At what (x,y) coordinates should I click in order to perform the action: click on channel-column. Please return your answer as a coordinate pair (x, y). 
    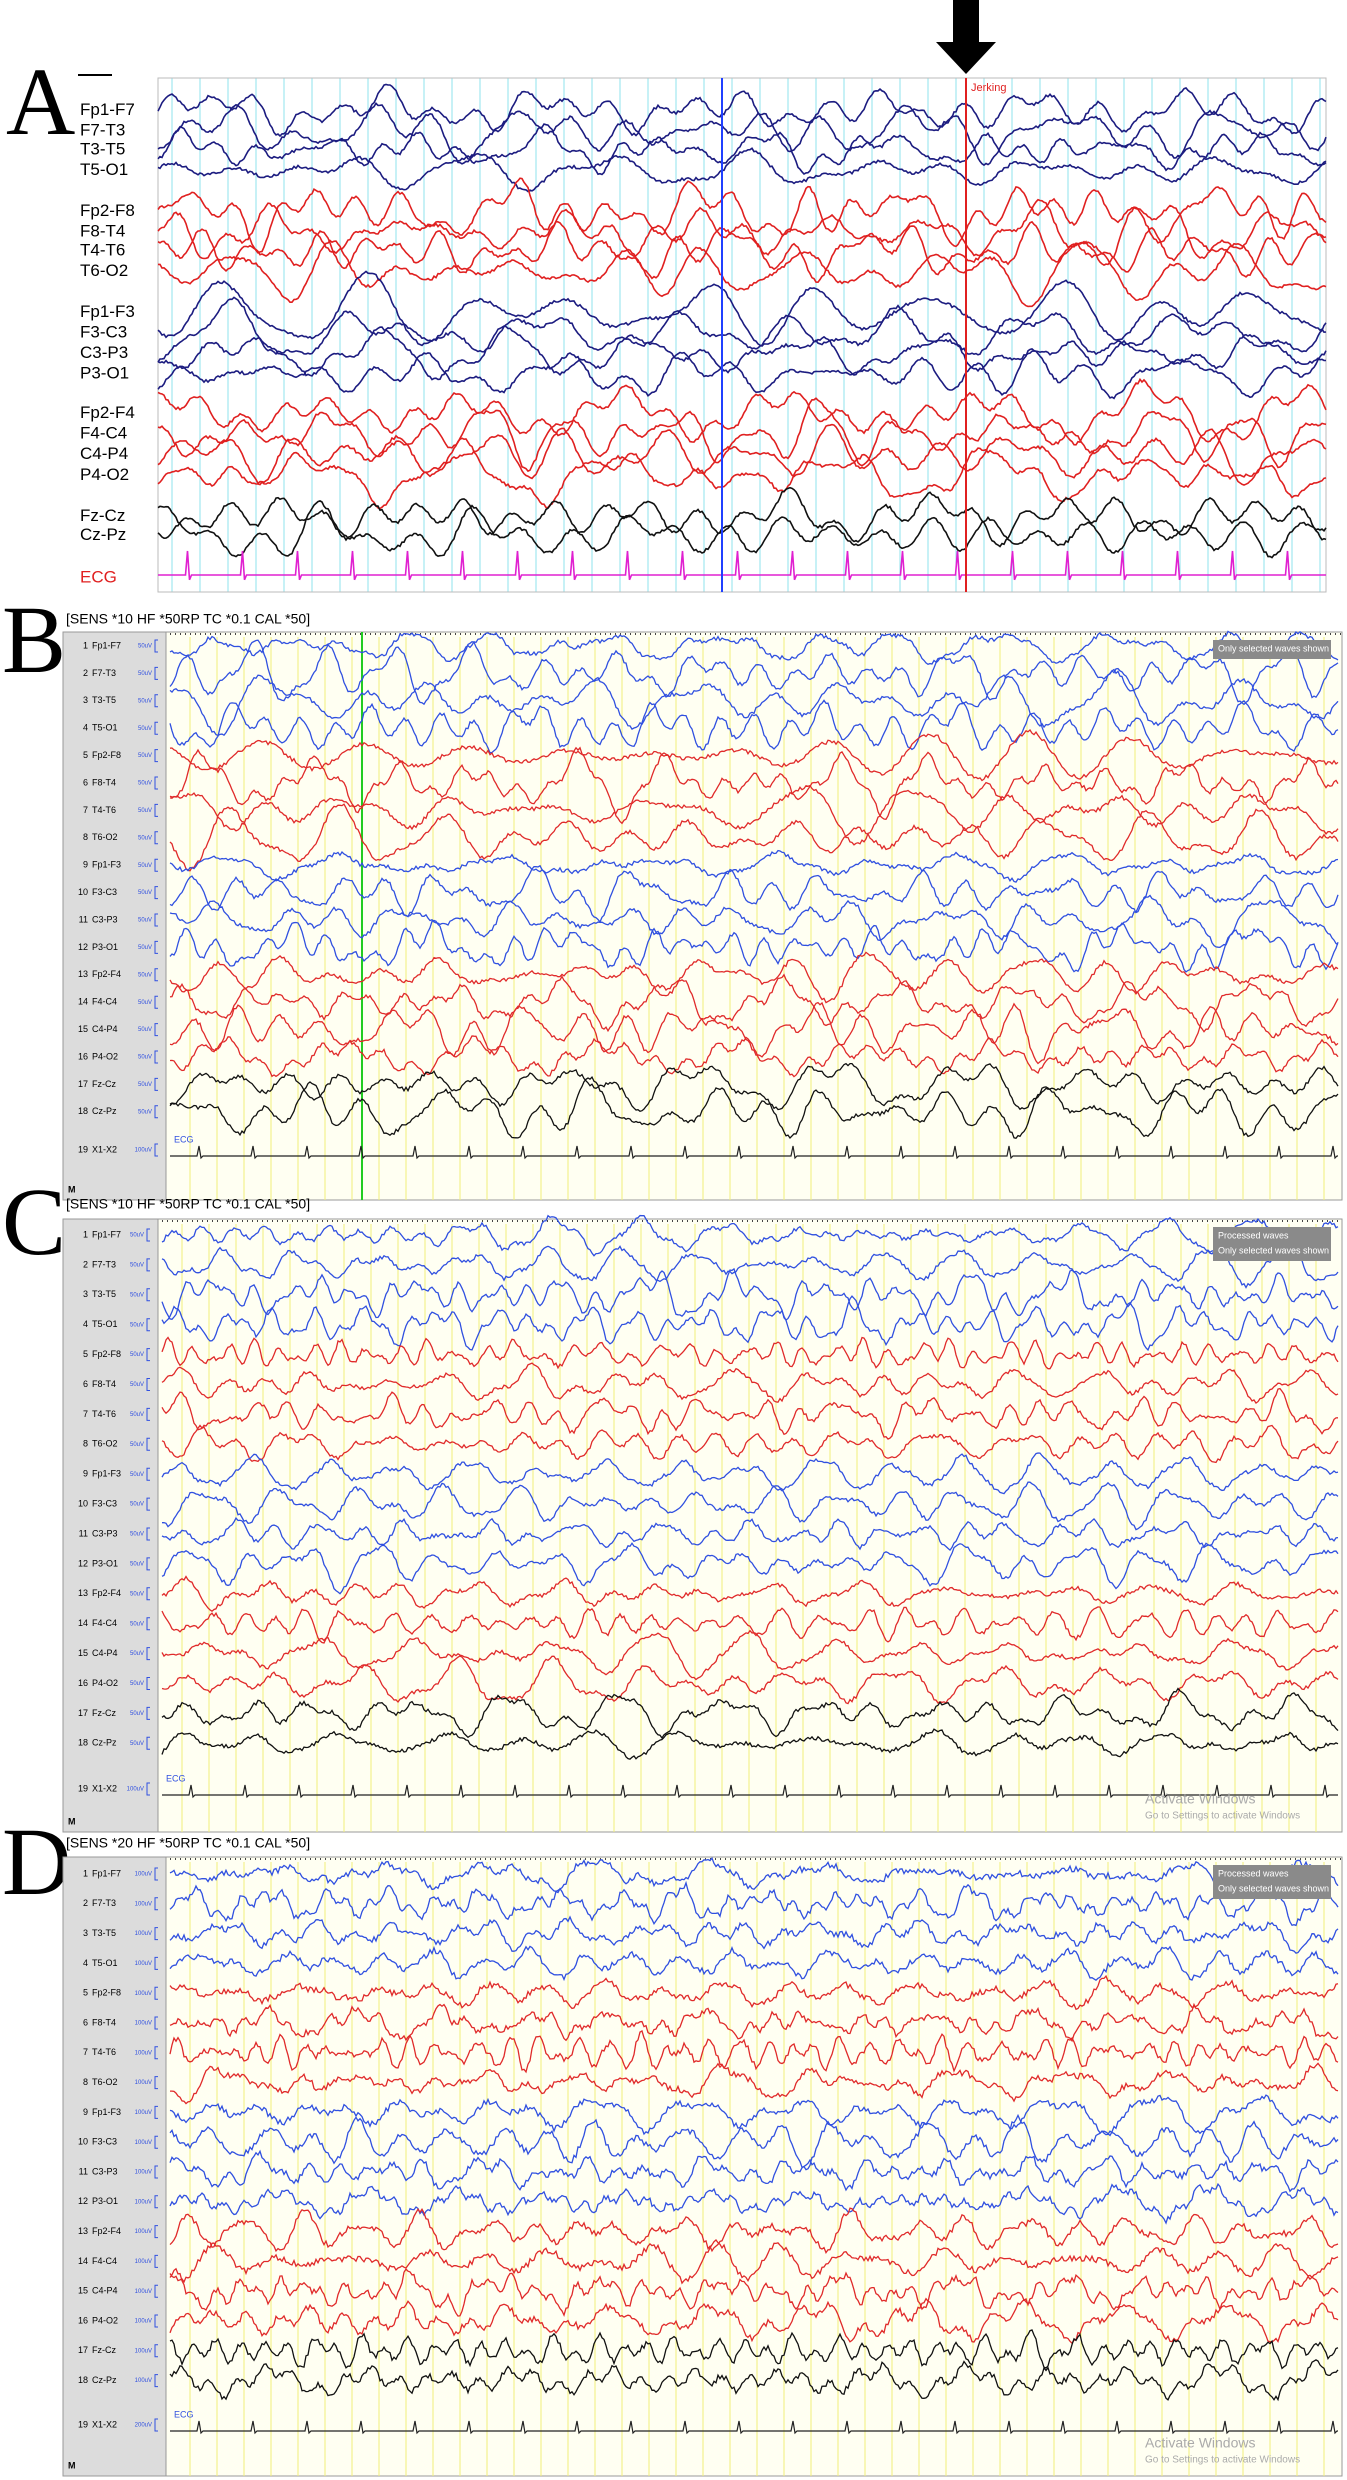
    Looking at the image, I should click on (114, 916).